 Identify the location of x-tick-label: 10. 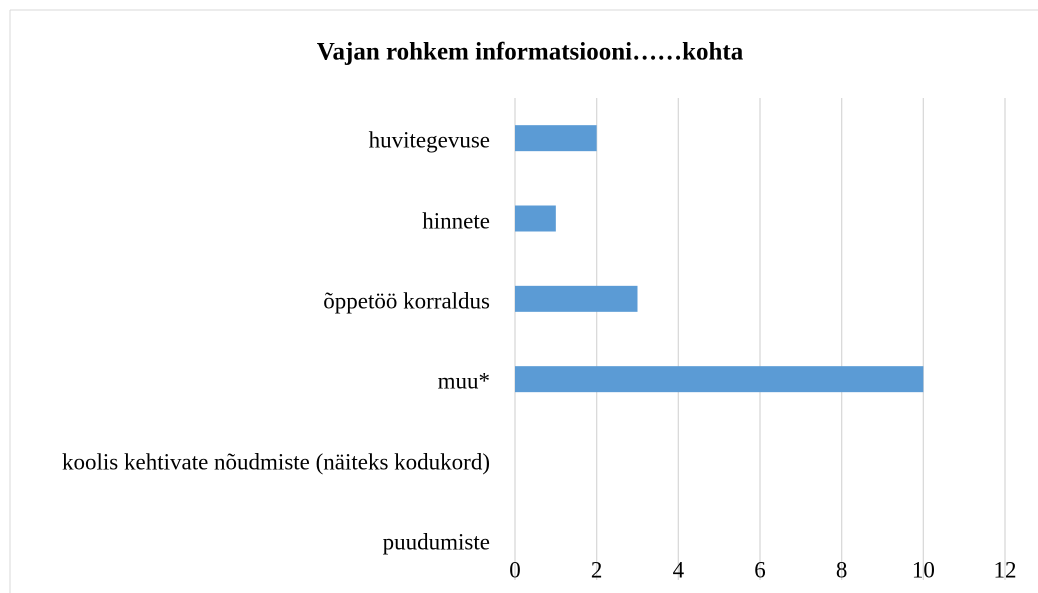
(923, 569).